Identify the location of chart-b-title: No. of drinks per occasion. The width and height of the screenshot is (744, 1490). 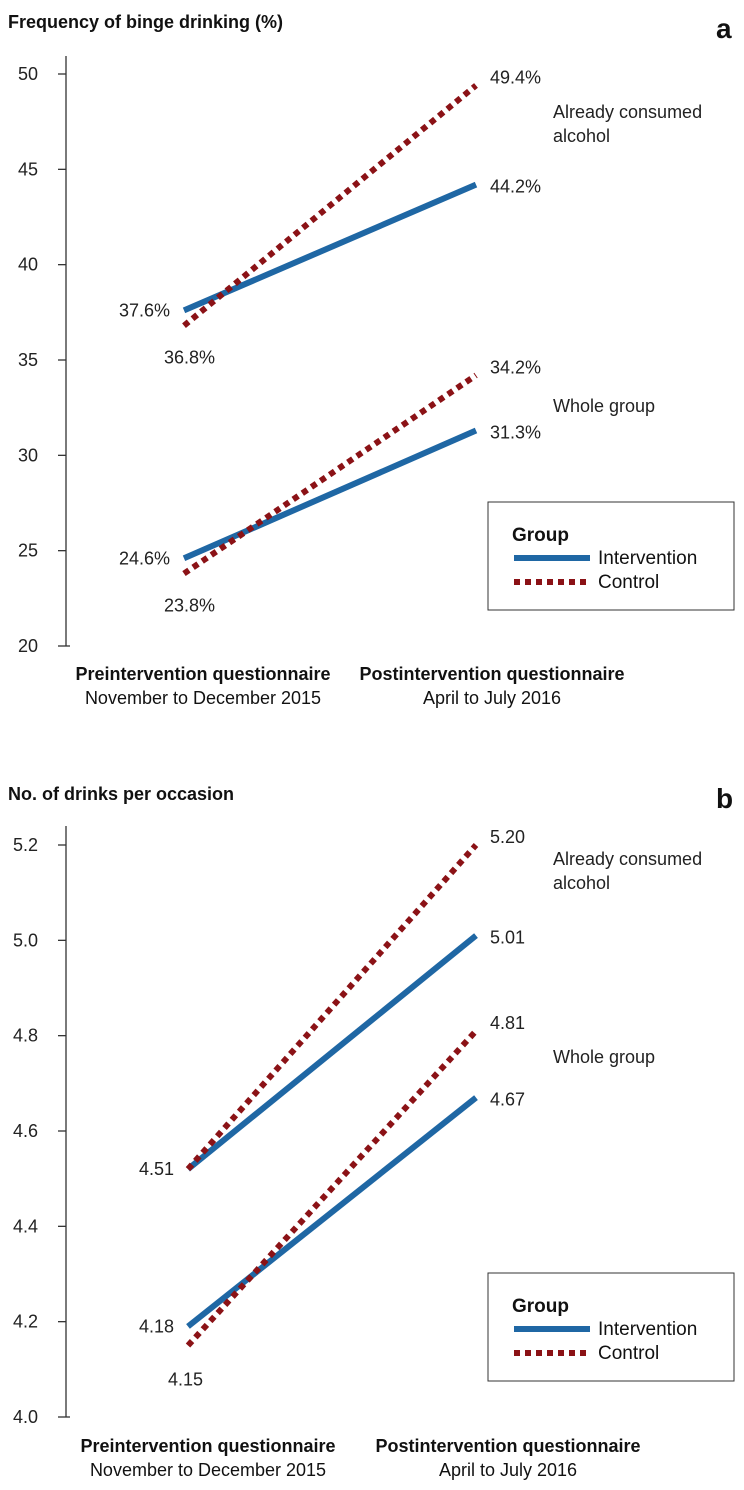
(121, 794).